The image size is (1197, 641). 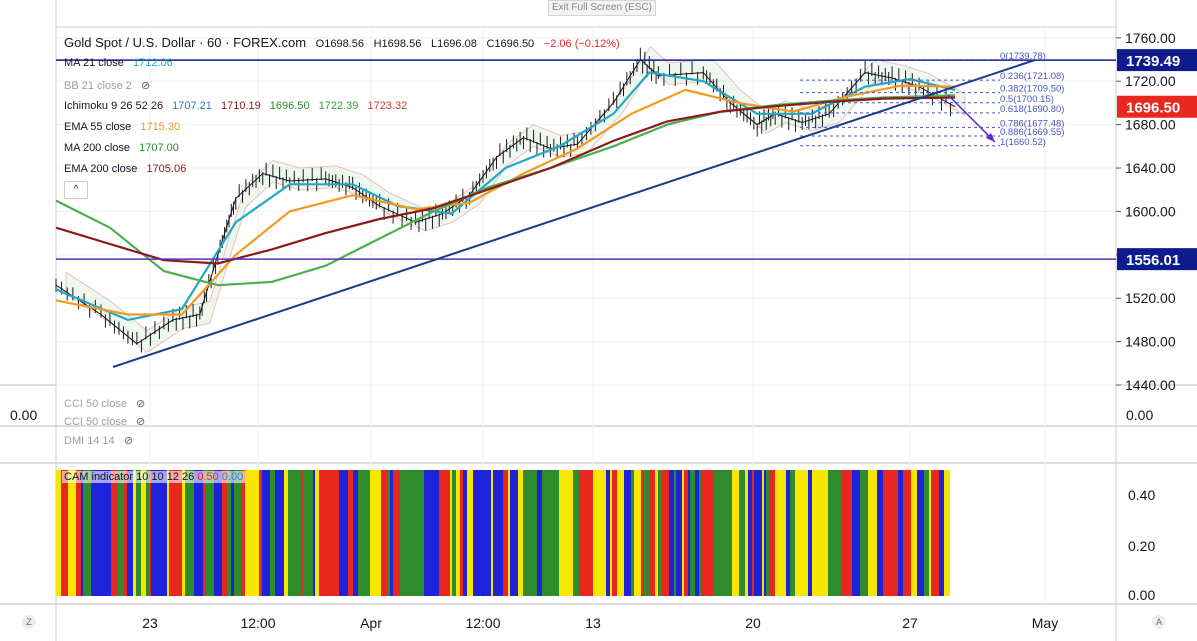 What do you see at coordinates (110, 85) in the screenshot?
I see `legend-bb21: BB 21 close 2 ⊘` at bounding box center [110, 85].